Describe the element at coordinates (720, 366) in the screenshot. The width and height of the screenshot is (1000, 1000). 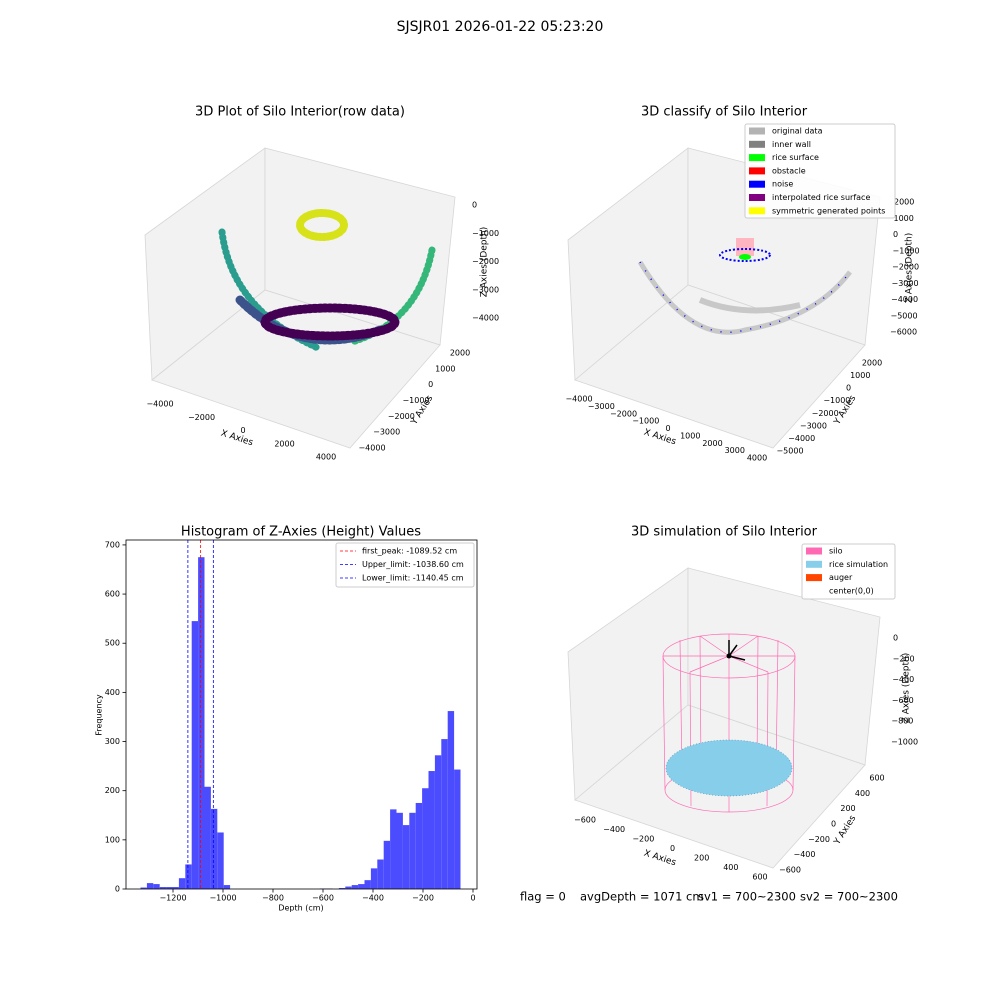
I see `pane` at that location.